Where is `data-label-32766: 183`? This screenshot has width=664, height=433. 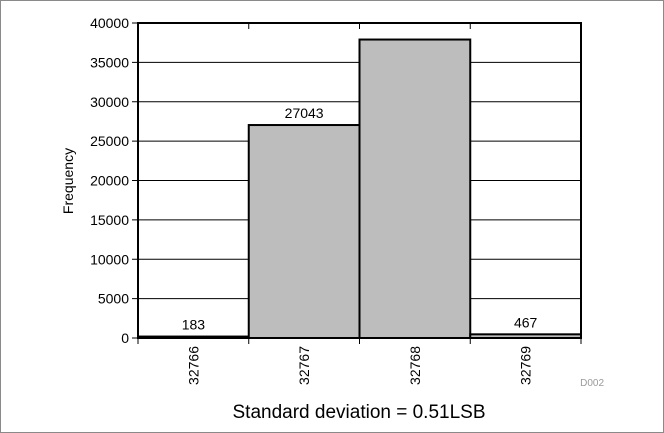
data-label-32766: 183 is located at coordinates (194, 325).